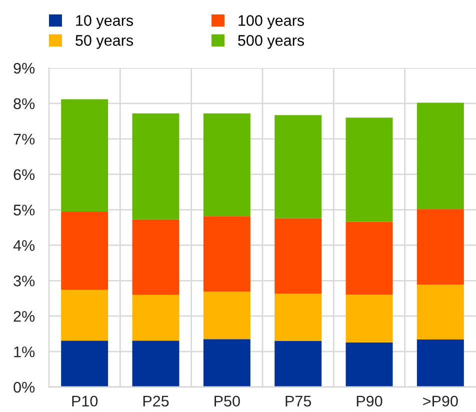 This screenshot has width=476, height=412. I want to click on y-tick-label: 4%, so click(24, 245).